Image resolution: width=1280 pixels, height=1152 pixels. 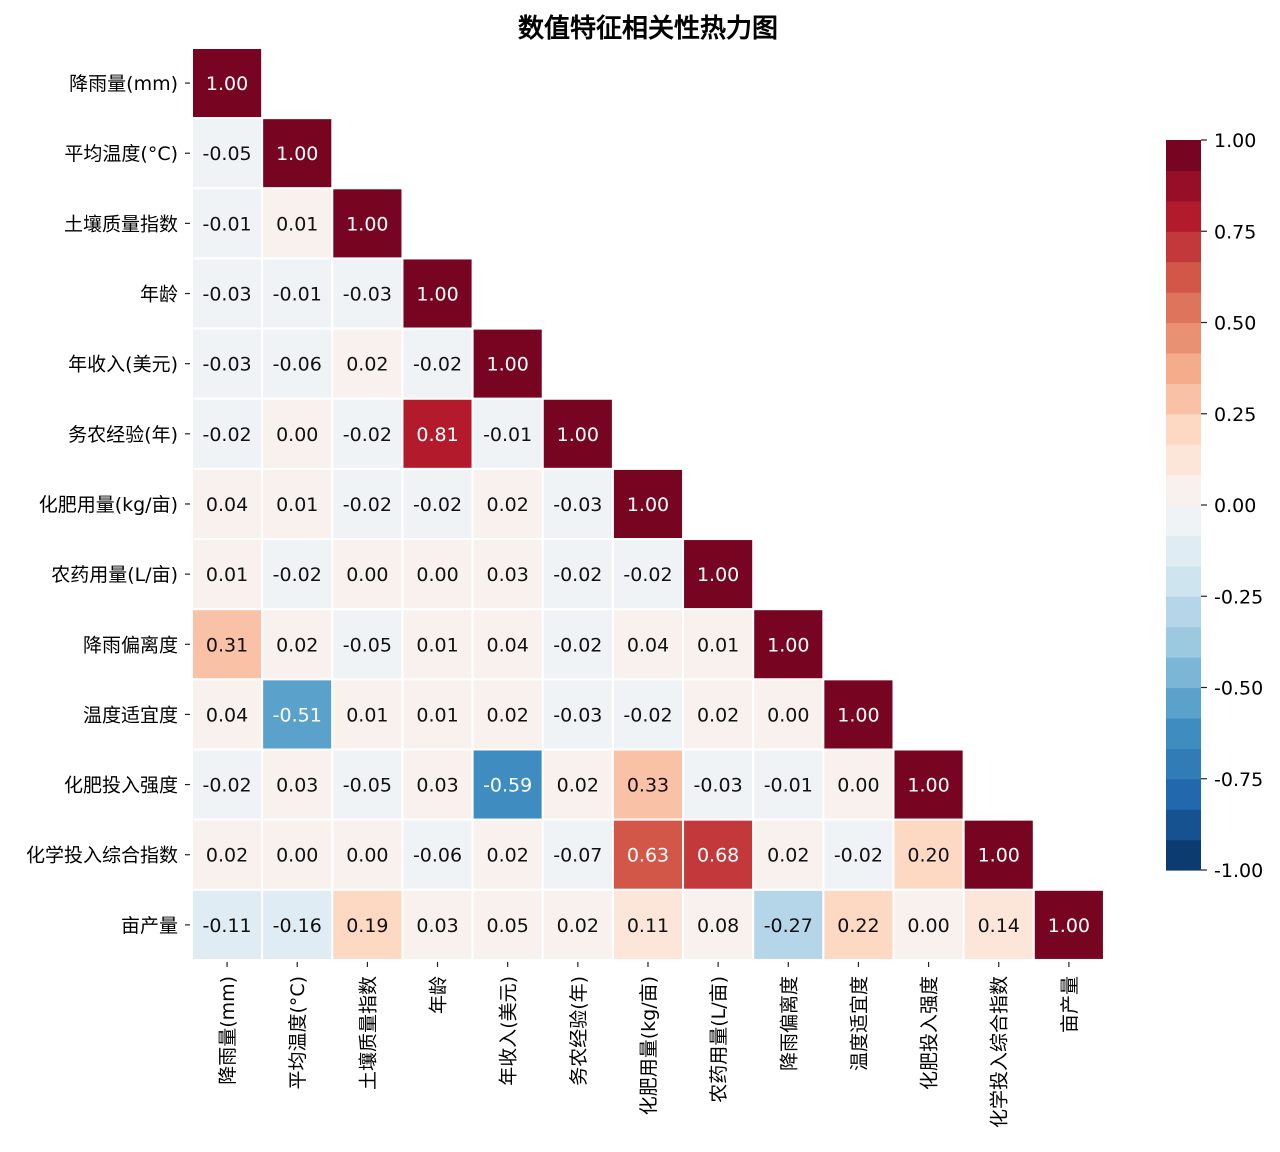 What do you see at coordinates (507, 786) in the screenshot?
I see `cell-value-label: -0.59` at bounding box center [507, 786].